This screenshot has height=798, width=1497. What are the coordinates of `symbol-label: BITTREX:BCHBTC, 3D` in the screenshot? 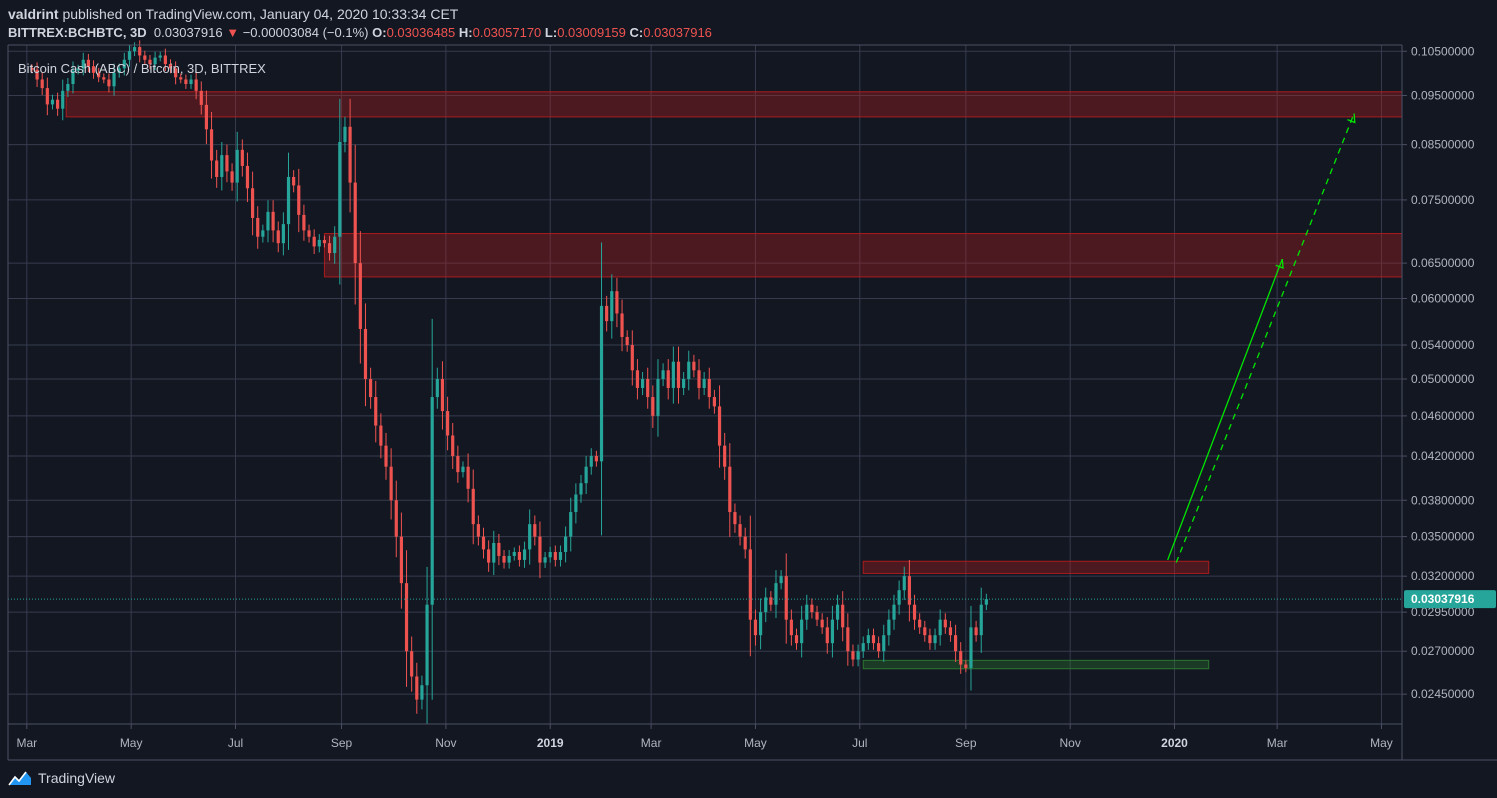 It's located at (77, 32).